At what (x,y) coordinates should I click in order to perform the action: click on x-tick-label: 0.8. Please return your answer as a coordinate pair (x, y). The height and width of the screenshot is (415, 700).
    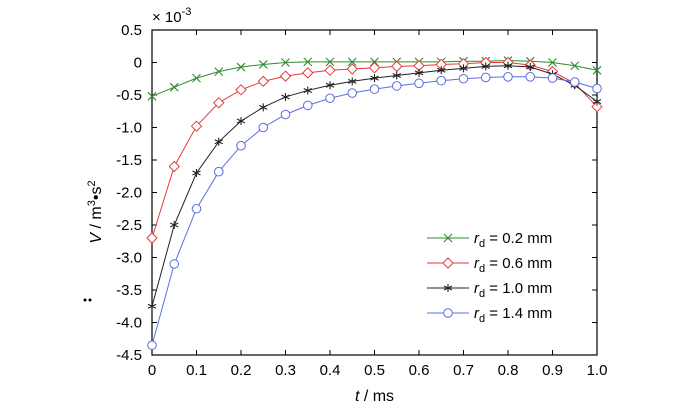
    Looking at the image, I should click on (508, 370).